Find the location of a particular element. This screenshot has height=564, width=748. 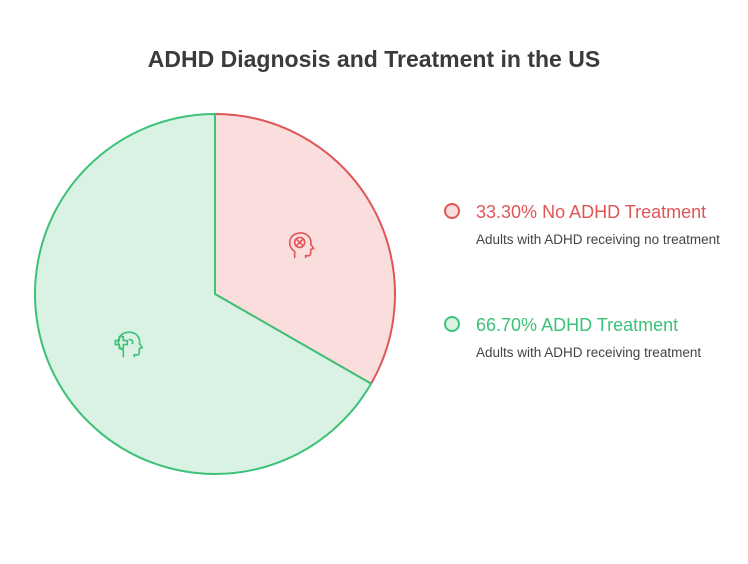

legend-name: ADHD Treatment is located at coordinates (610, 325).